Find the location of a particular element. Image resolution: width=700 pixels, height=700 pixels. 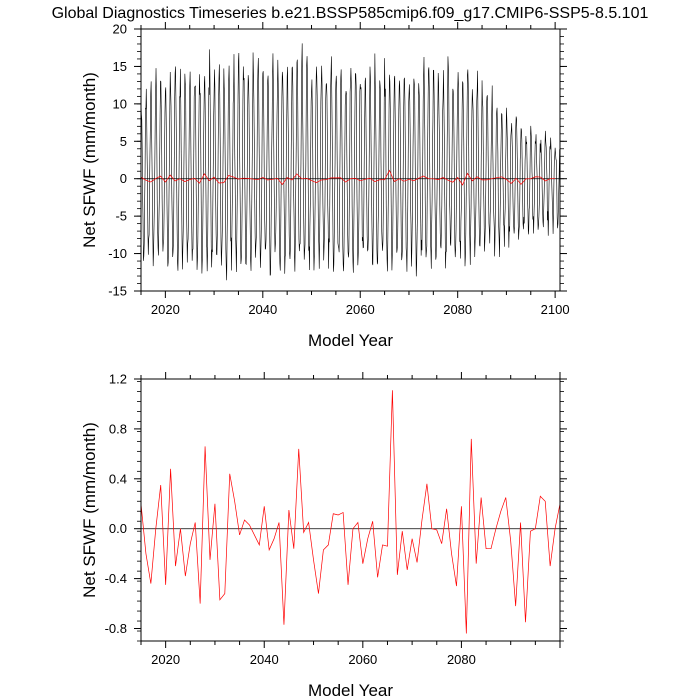

x-tick-label: 2100 is located at coordinates (555, 309).